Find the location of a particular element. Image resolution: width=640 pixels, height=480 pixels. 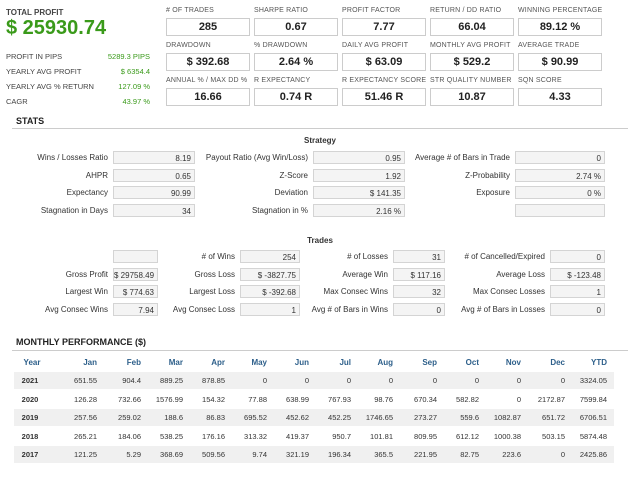

stat-label: Average # of Bars in Trade is located at coordinates (462, 157).